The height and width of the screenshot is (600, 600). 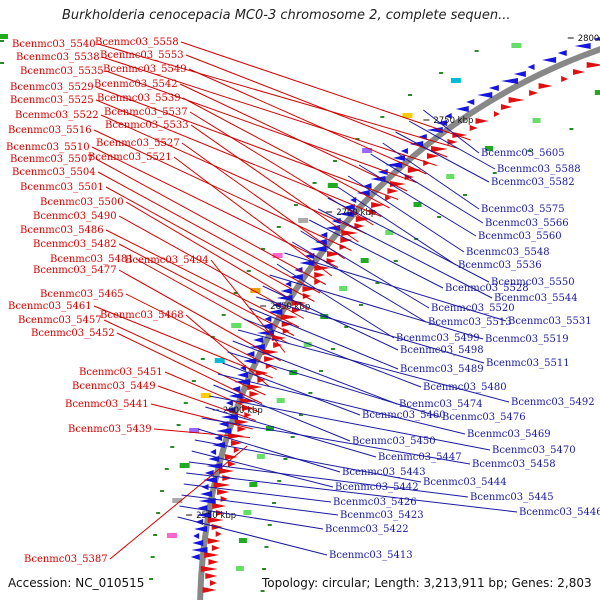 I want to click on forward-gene-label: Bcenmc03_5527, so click(x=138, y=143).